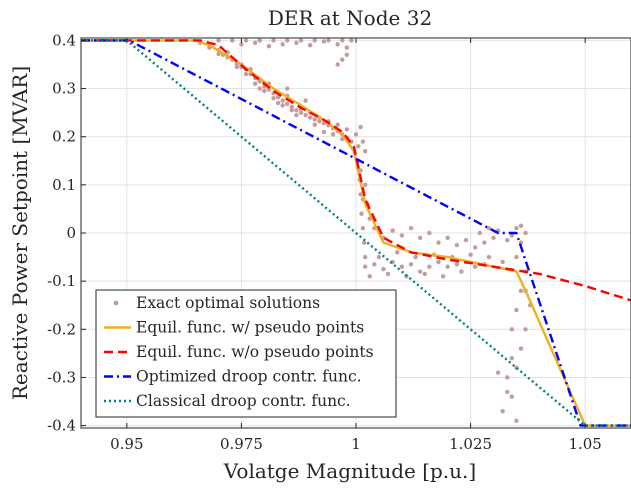 The image size is (631, 488). Describe the element at coordinates (64, 185) in the screenshot. I see `y-tick-label: 0.1` at that location.